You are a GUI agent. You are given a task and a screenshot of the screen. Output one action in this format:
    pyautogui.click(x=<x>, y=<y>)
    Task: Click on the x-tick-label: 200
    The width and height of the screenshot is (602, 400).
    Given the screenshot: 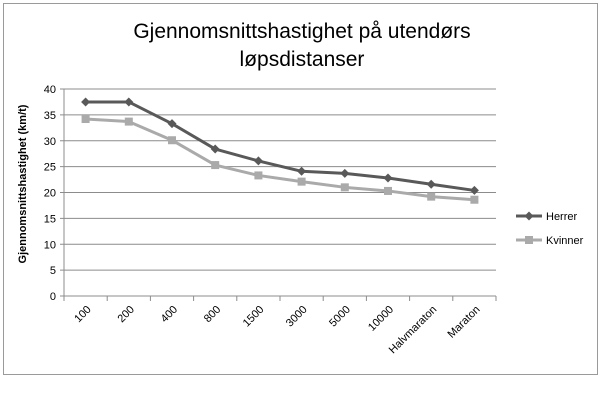 What is the action you would take?
    pyautogui.click(x=125, y=314)
    